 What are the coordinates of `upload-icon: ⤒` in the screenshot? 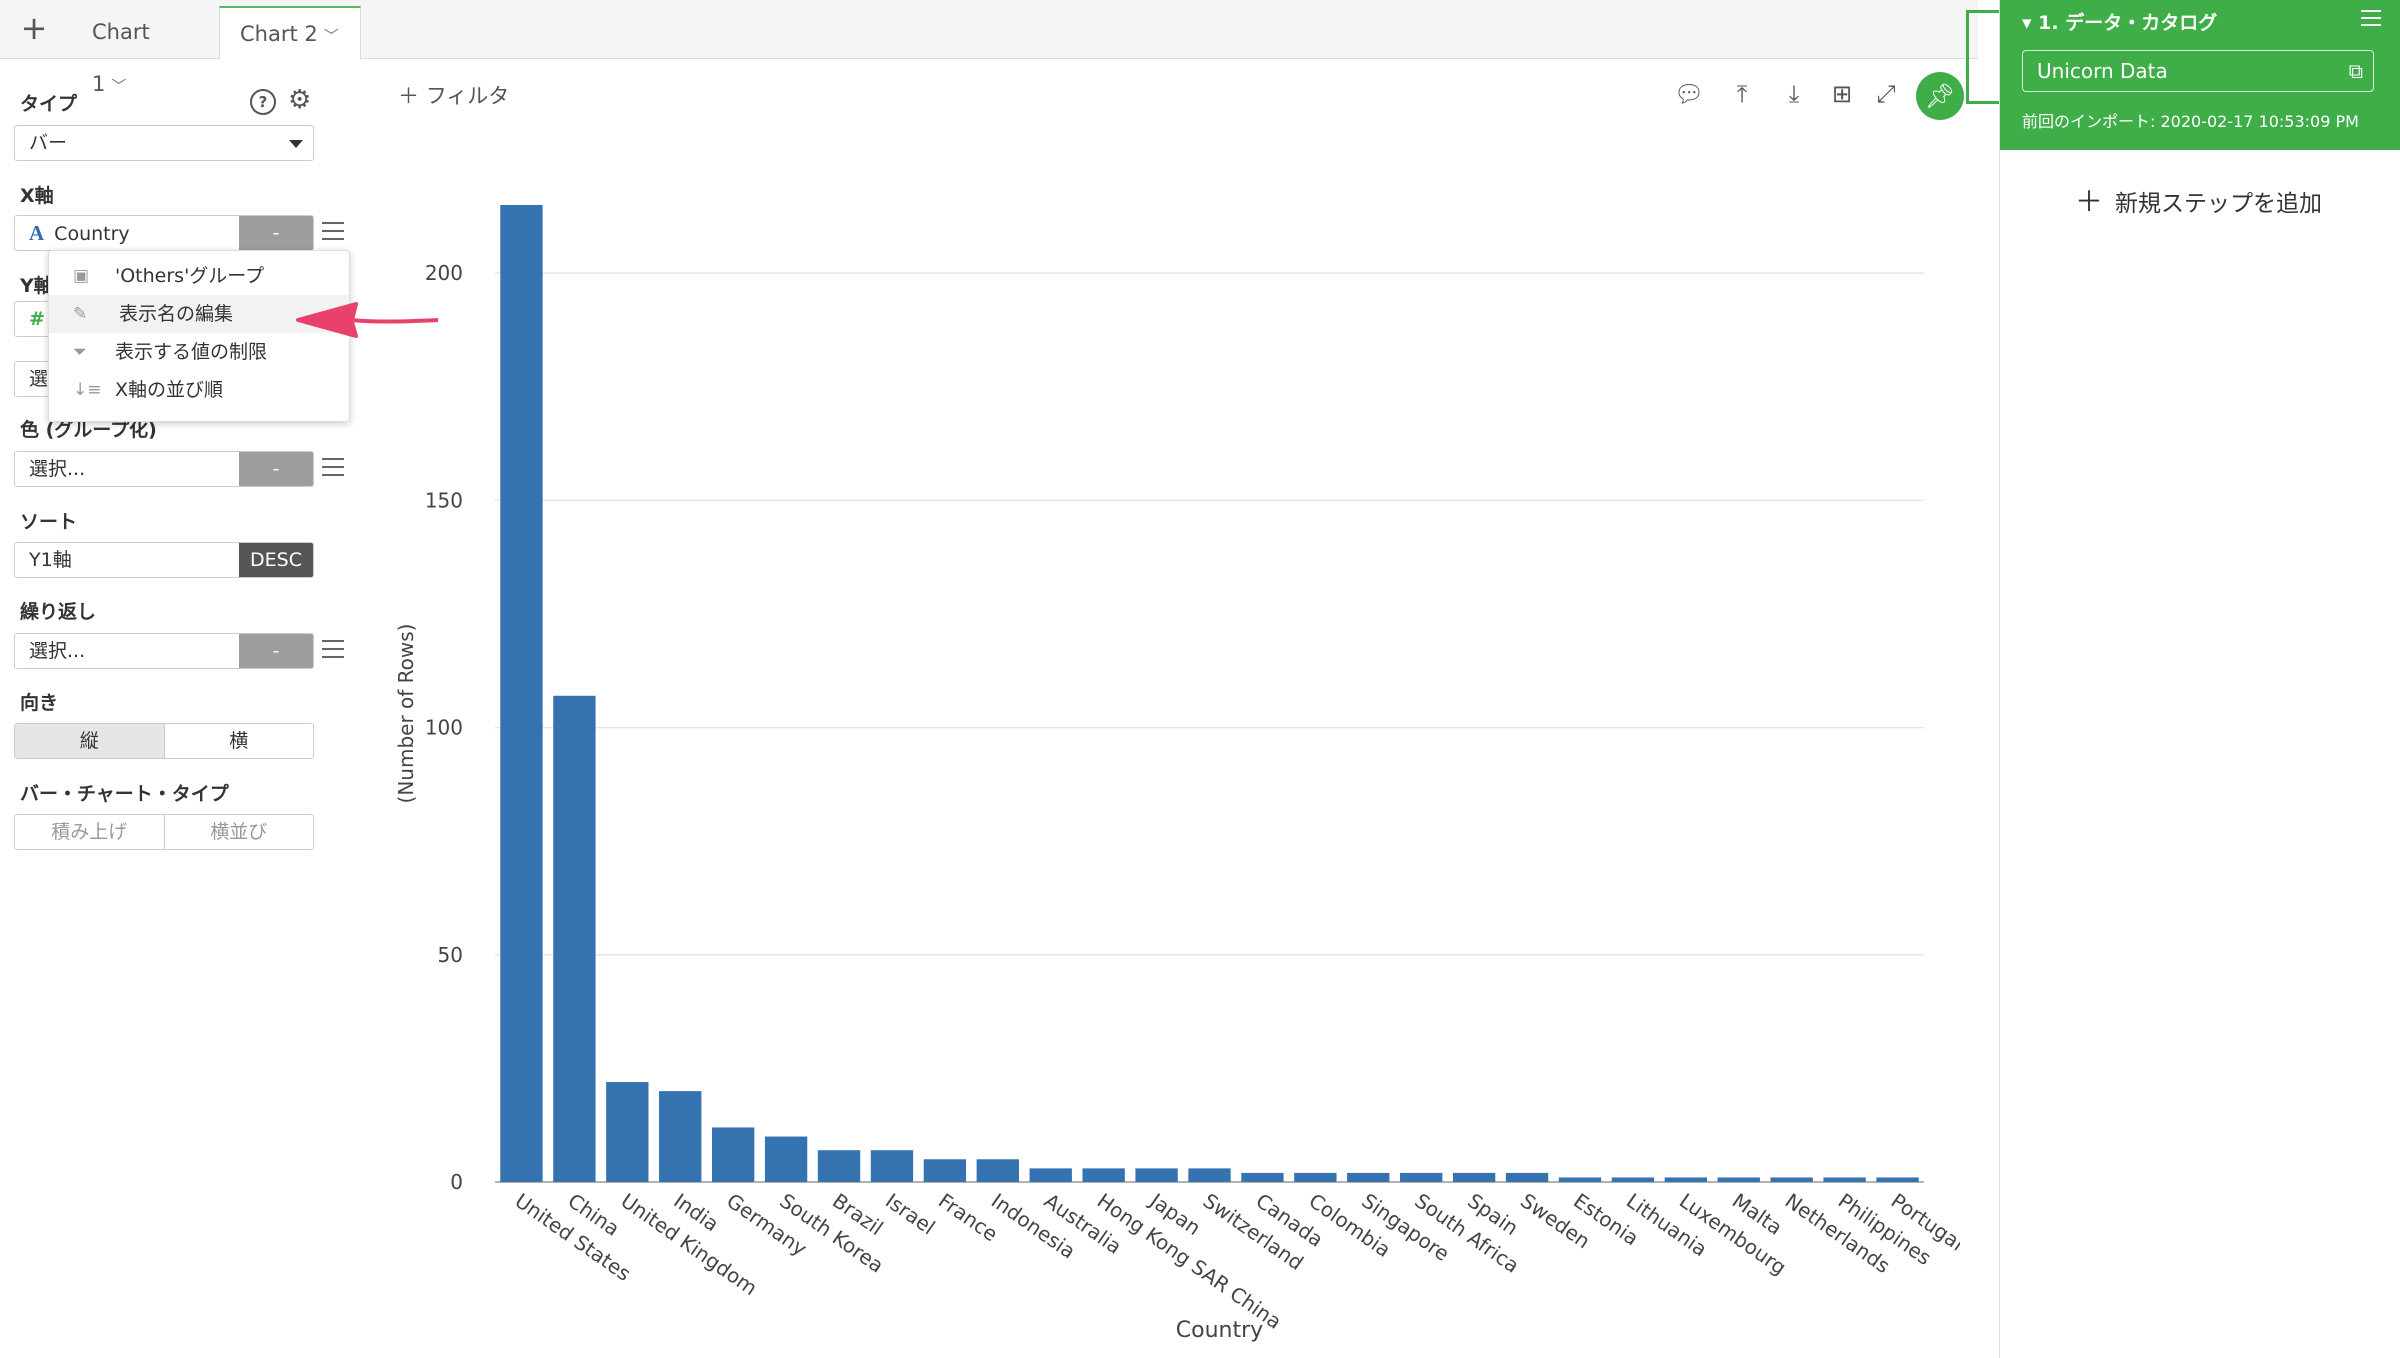 It's located at (1742, 94).